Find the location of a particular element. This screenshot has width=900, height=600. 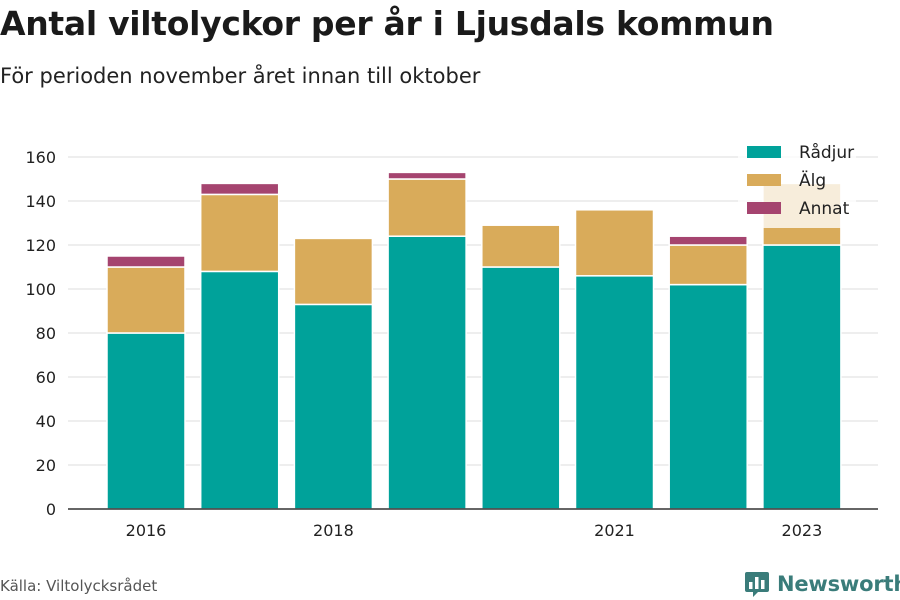

newsworthy-logo-icon is located at coordinates (757, 584).